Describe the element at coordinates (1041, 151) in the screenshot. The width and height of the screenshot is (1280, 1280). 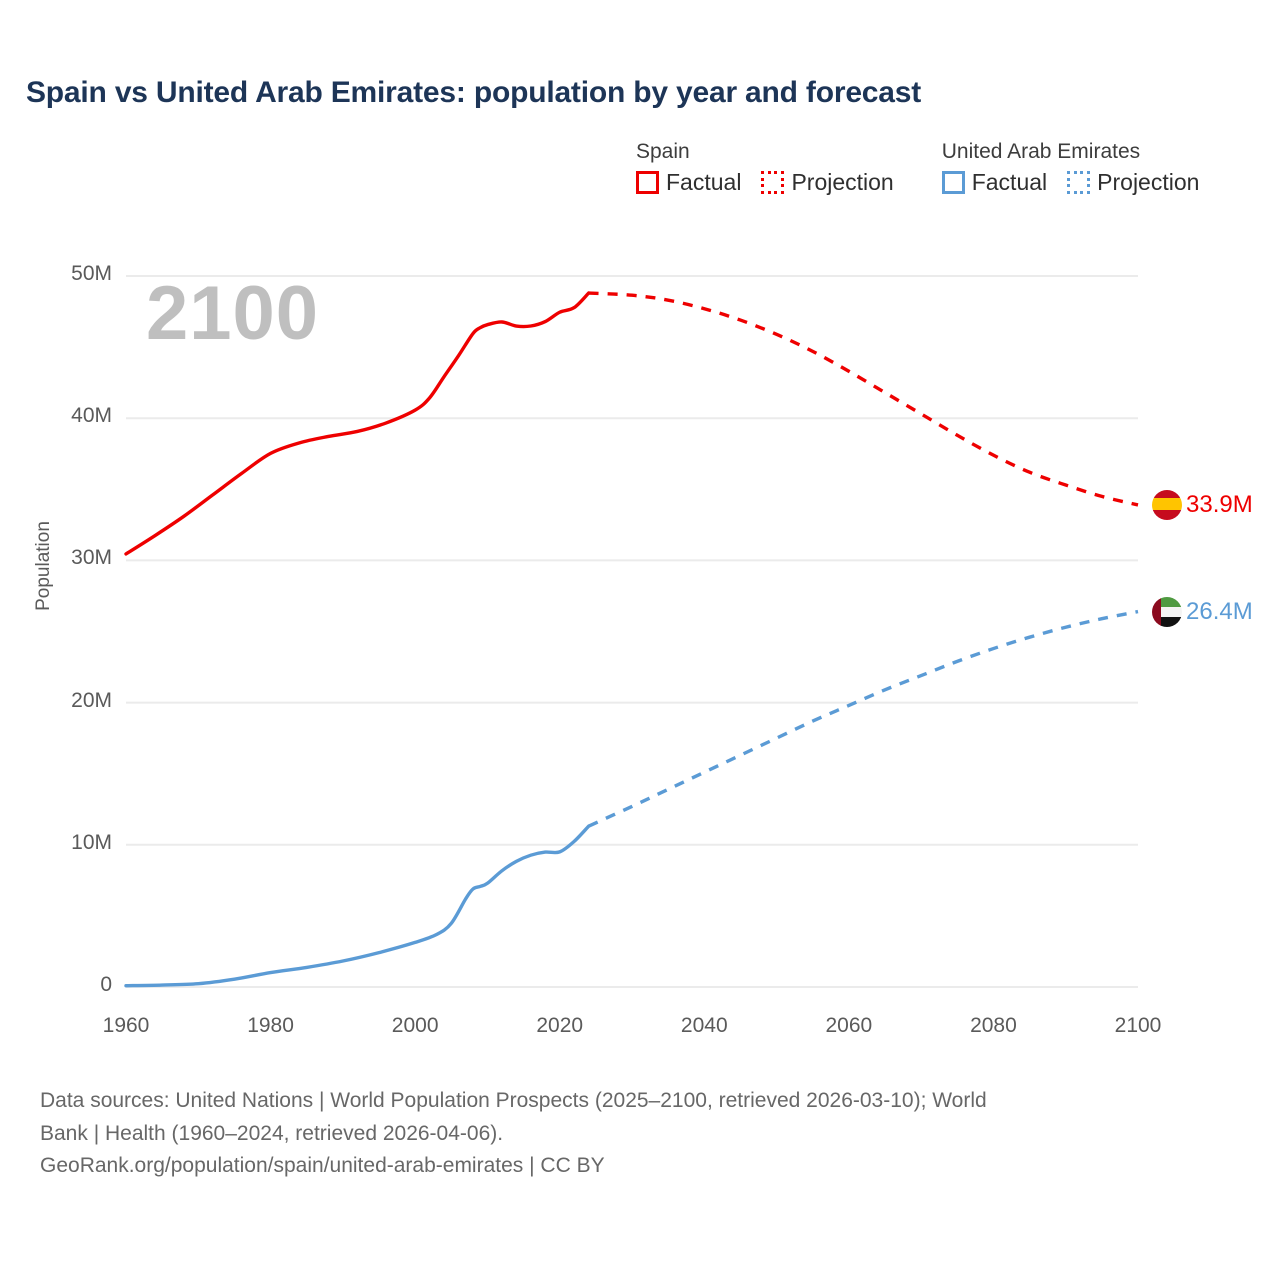
I see `legend-group-title-uae: United Arab Emirates` at that location.